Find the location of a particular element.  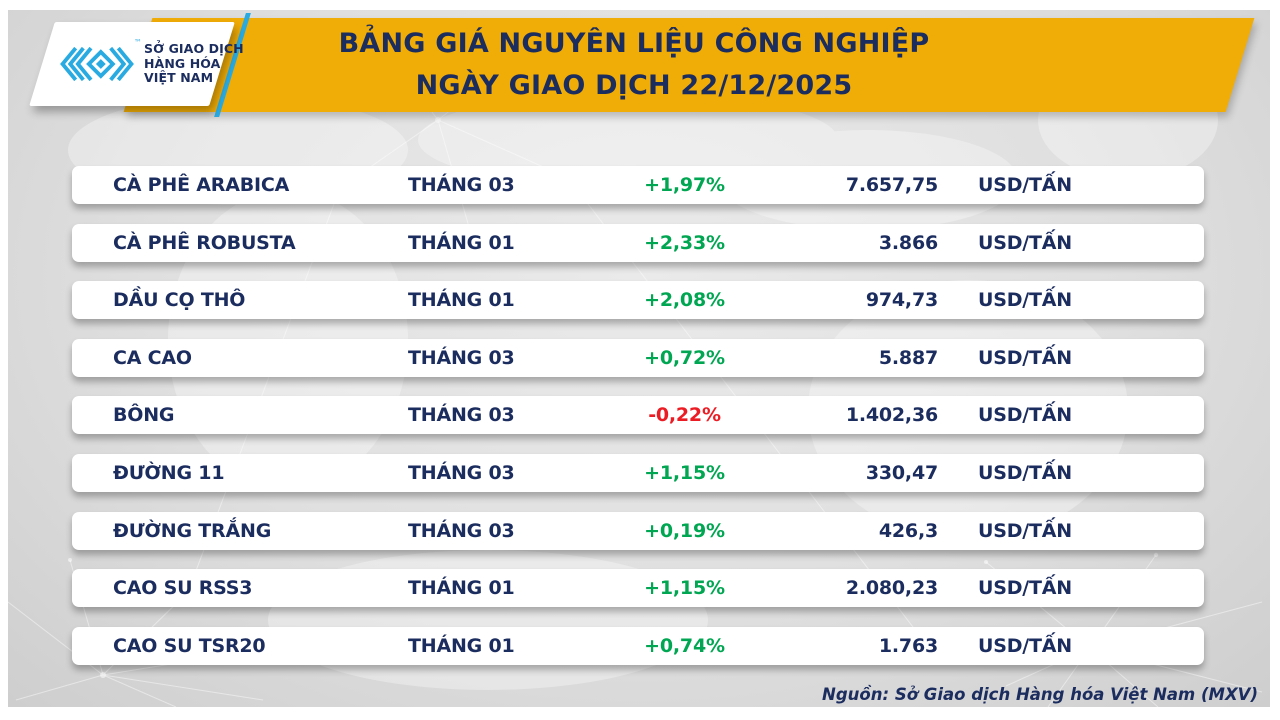

price-row: CAO SU TSR20 THÁNG 01 +0,74% 1.763 USD/TẤN is located at coordinates (638, 645).